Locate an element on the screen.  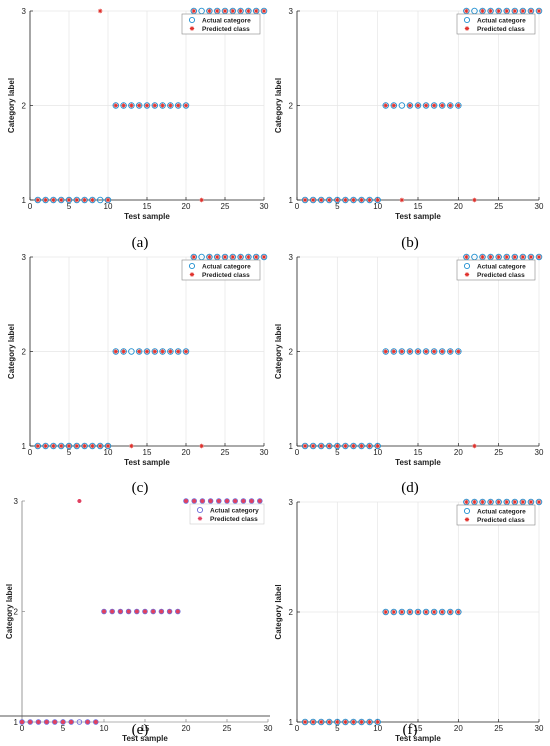
x-tick-label: 10 is located at coordinates (377, 728).